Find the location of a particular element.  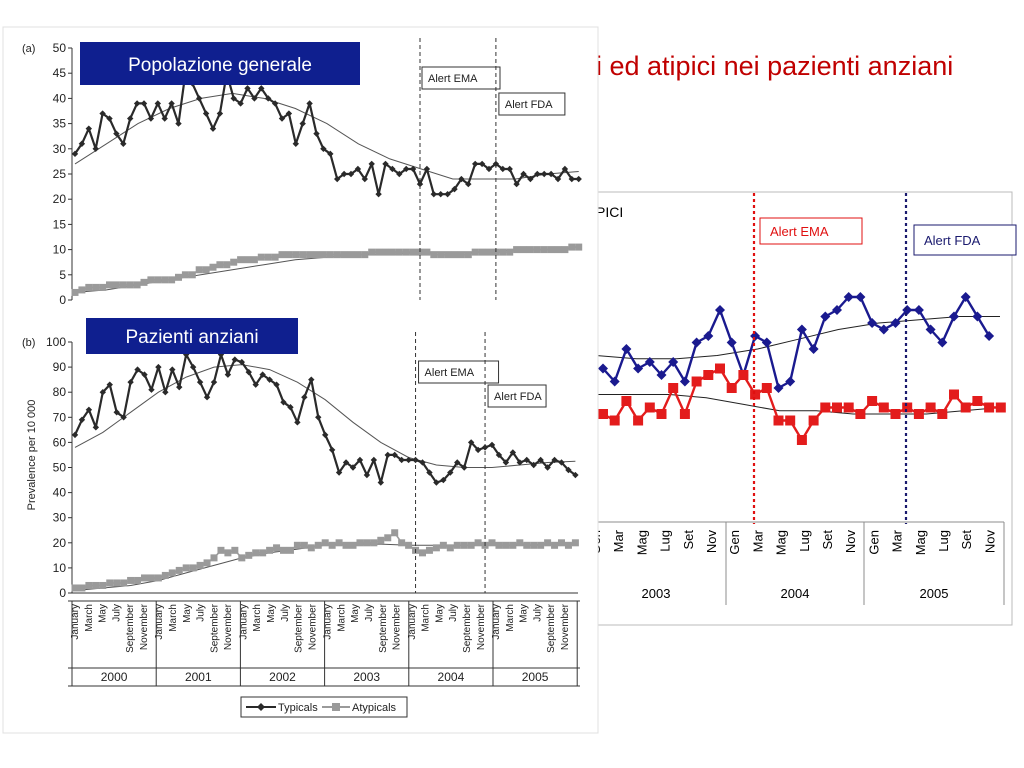

legend-typicals-label: Typicals is located at coordinates (298, 708).